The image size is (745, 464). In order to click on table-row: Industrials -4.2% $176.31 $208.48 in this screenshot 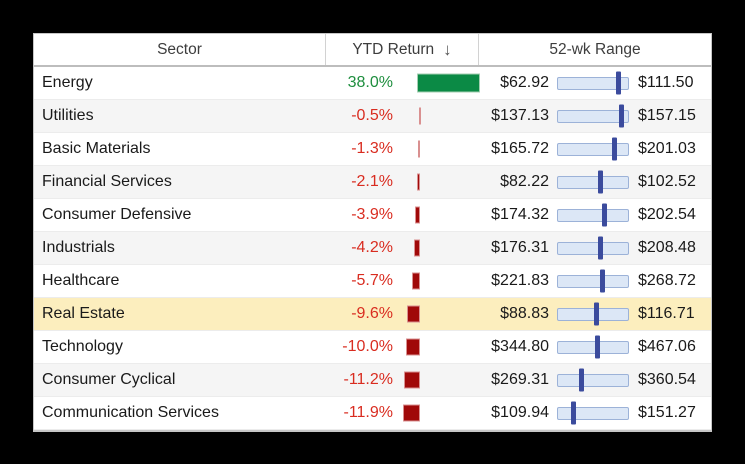, I will do `click(372, 248)`.